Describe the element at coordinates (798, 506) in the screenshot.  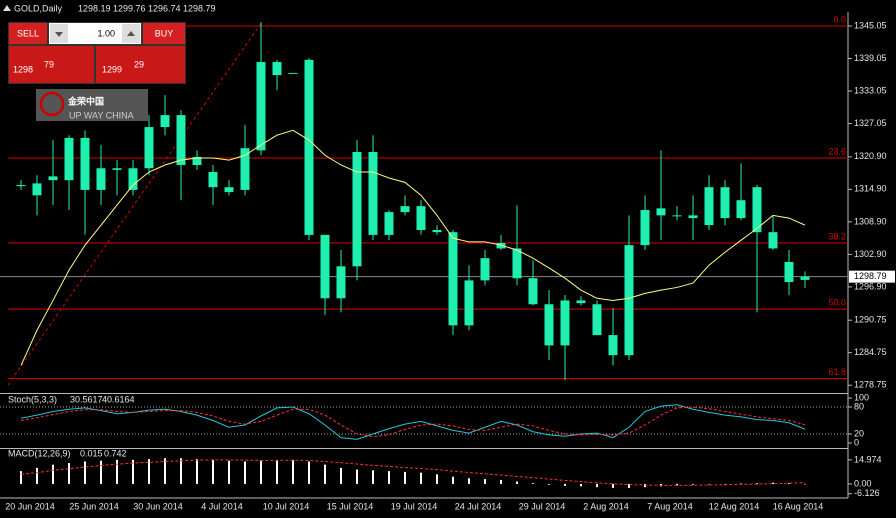
I see `x-tick-label: 16 Aug 2014` at that location.